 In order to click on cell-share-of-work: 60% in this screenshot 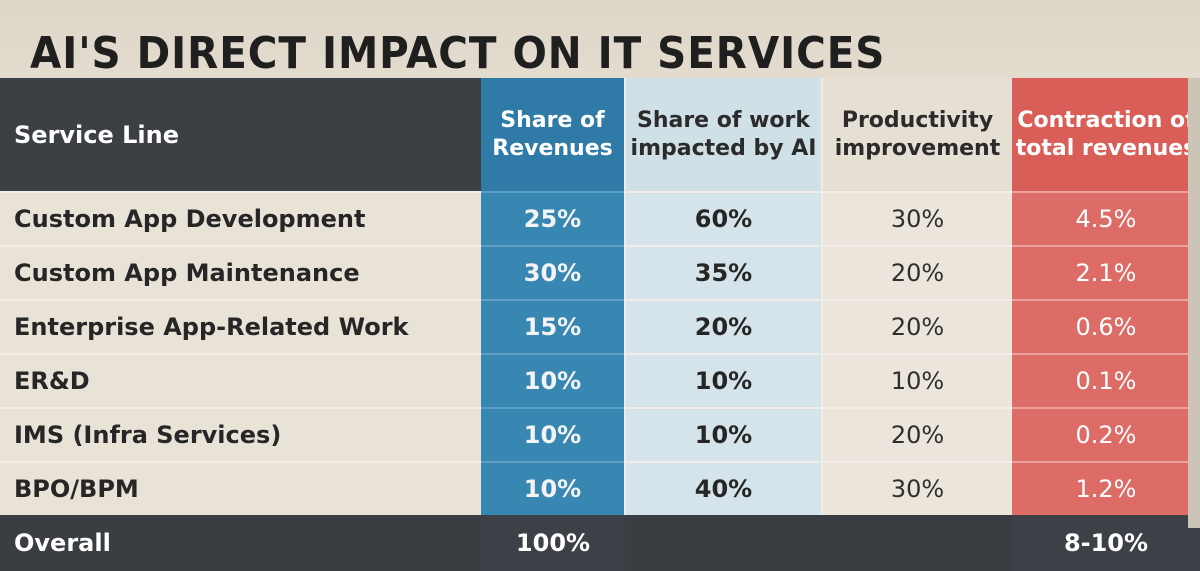, I will do `click(723, 218)`.